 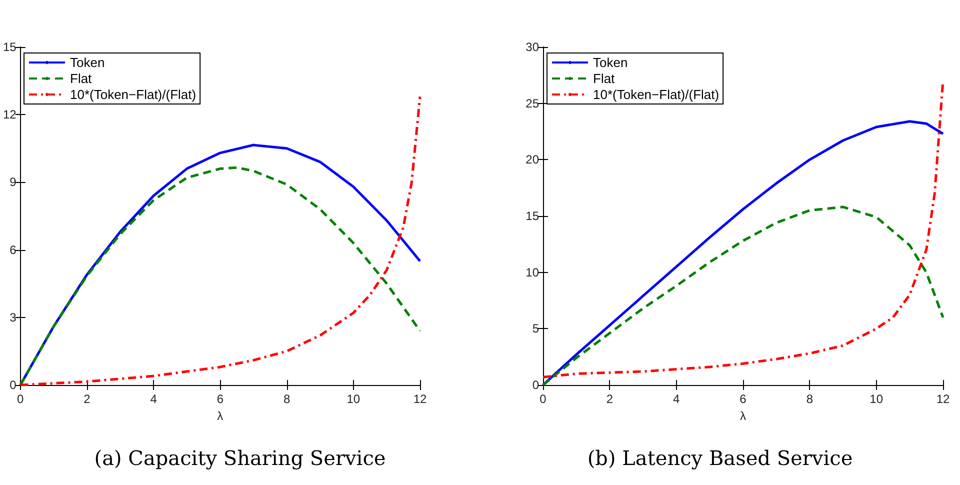 What do you see at coordinates (13, 182) in the screenshot?
I see `y-tick-label: 9` at bounding box center [13, 182].